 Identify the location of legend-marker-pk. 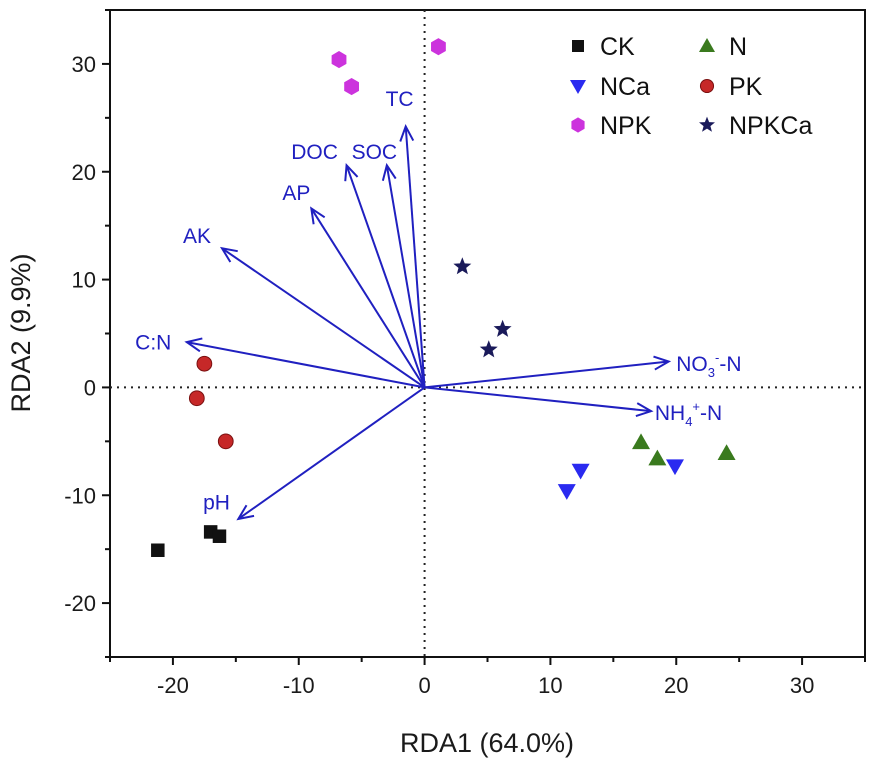
(707, 86).